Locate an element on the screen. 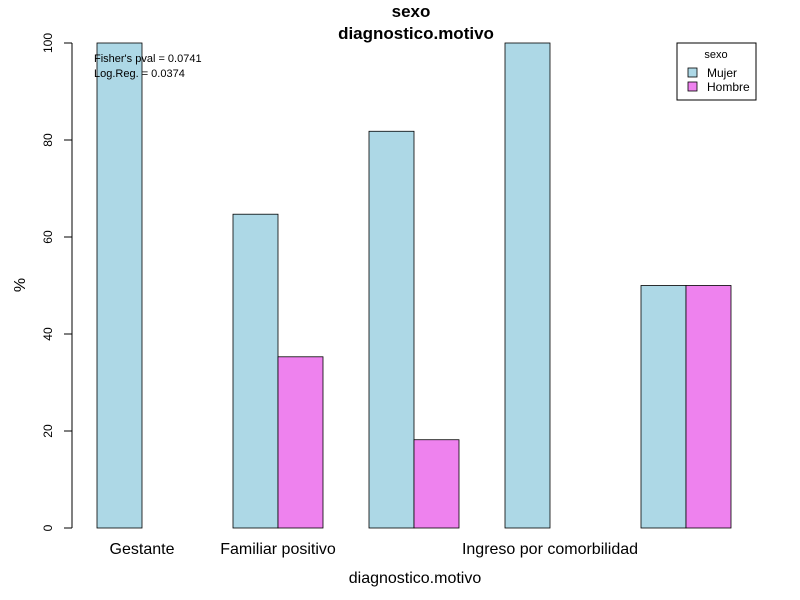 The height and width of the screenshot is (600, 800). chart-subtitle: diagnostico.motivo is located at coordinates (416, 33).